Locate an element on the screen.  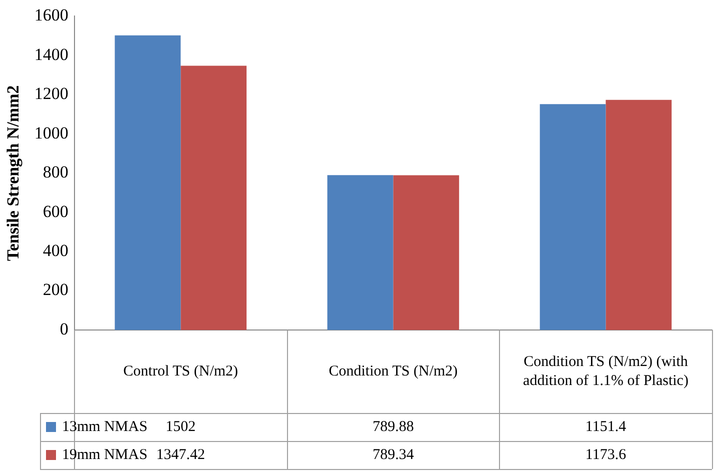
y-tick-label: 1000 is located at coordinates (51, 132).